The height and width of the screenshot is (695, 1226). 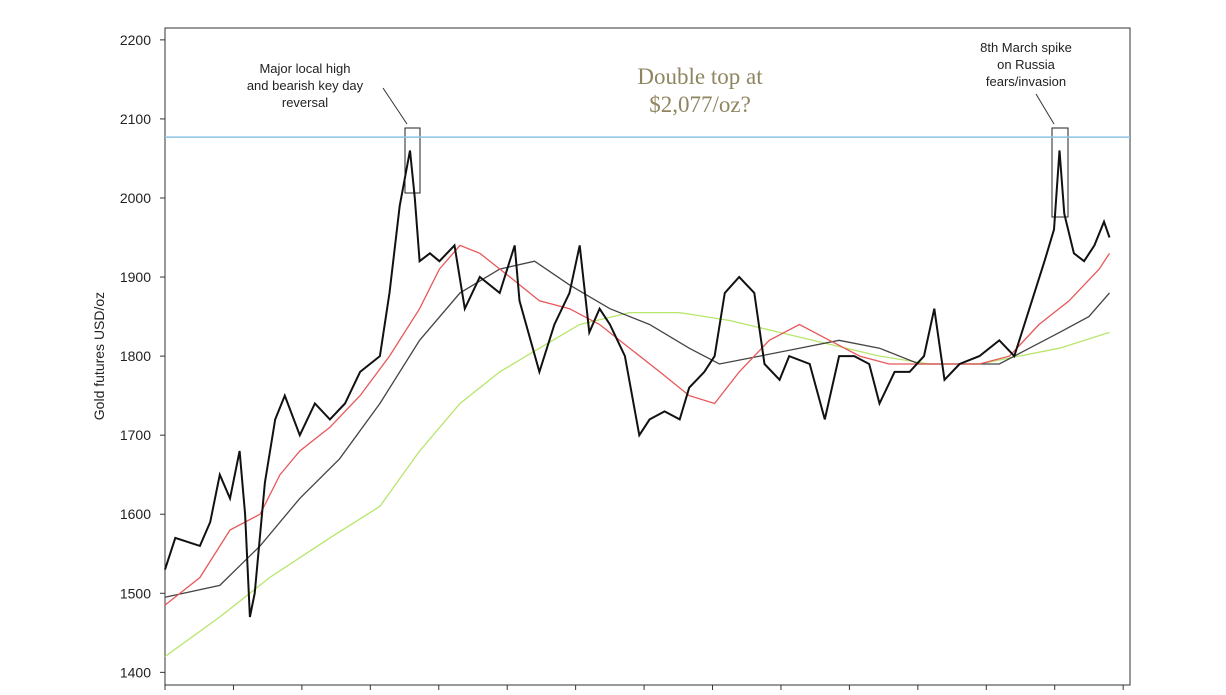 What do you see at coordinates (135, 356) in the screenshot?
I see `y-tick-label: 1800` at bounding box center [135, 356].